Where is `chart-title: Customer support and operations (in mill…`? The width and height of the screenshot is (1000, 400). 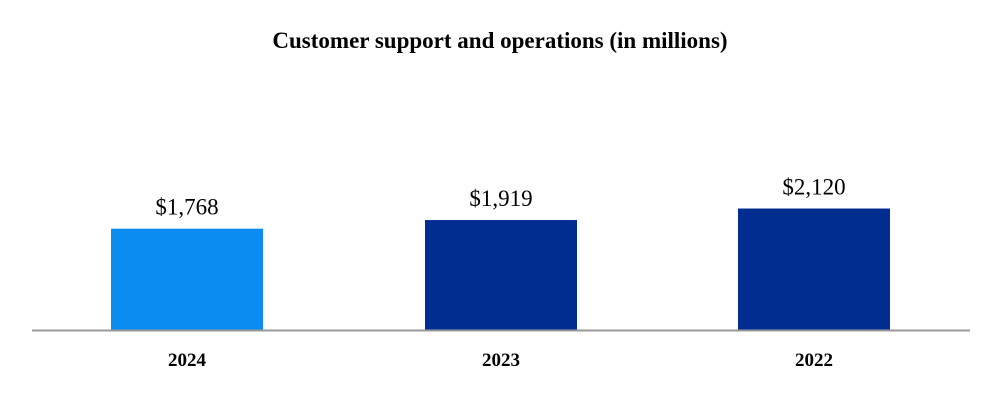
chart-title: Customer support and operations (in mill… is located at coordinates (500, 40).